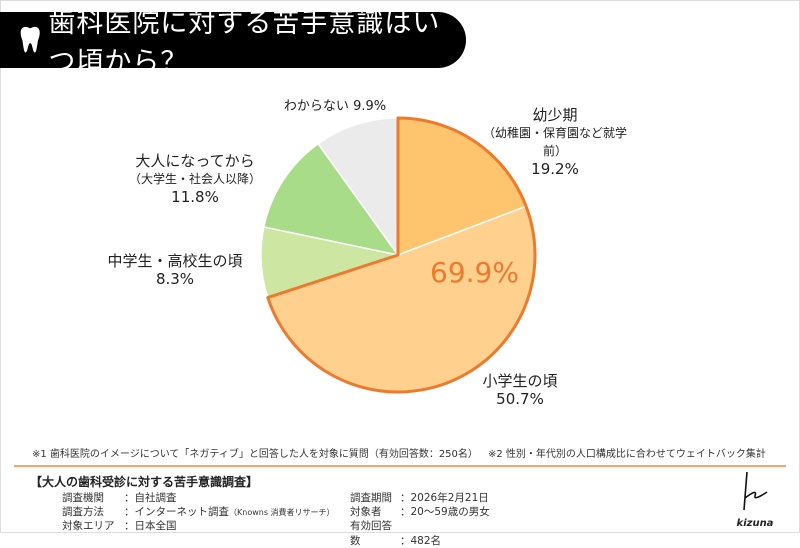 The image size is (800, 548). I want to click on note-2: ※2 性別・年代別の人口構成比に合わせてウェイトバック集計, so click(627, 454).